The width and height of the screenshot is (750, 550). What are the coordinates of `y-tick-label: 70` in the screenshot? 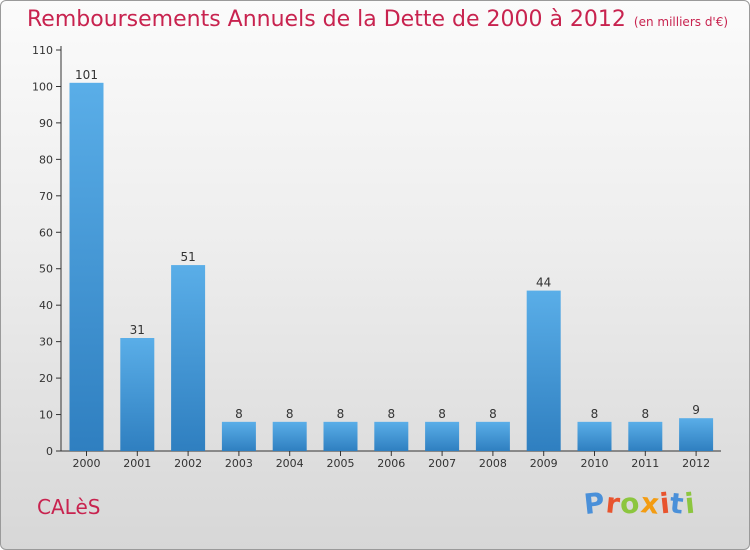 It's located at (46, 196).